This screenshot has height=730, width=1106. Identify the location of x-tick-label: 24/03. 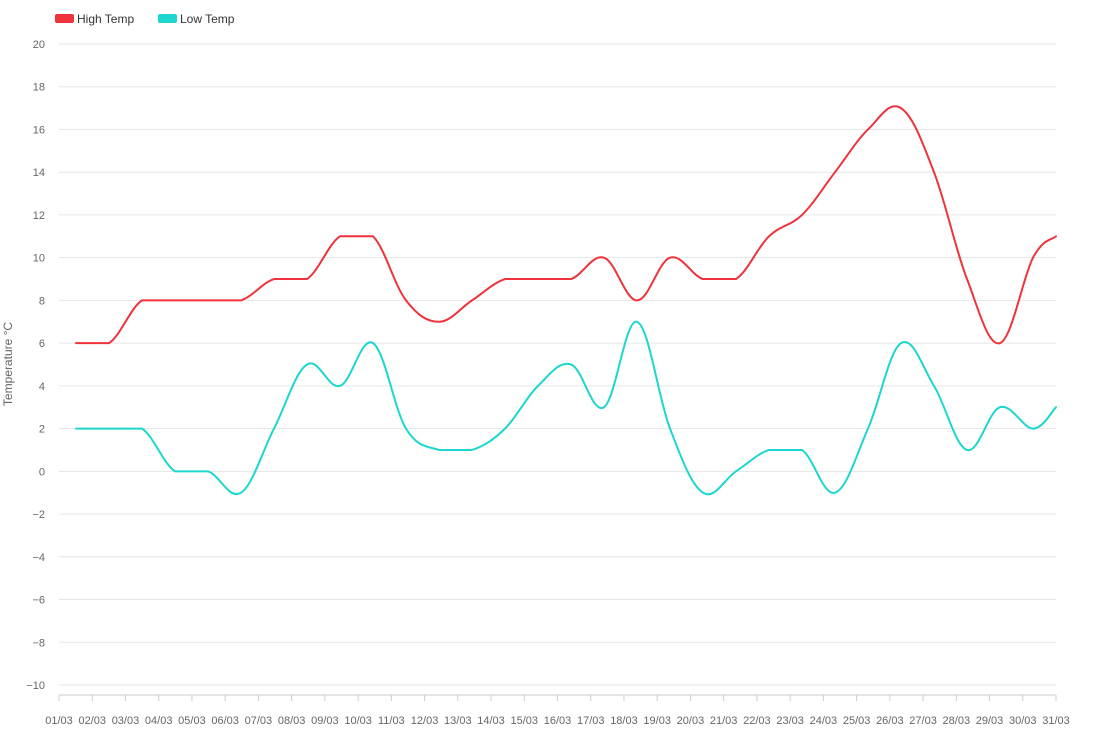
(824, 721).